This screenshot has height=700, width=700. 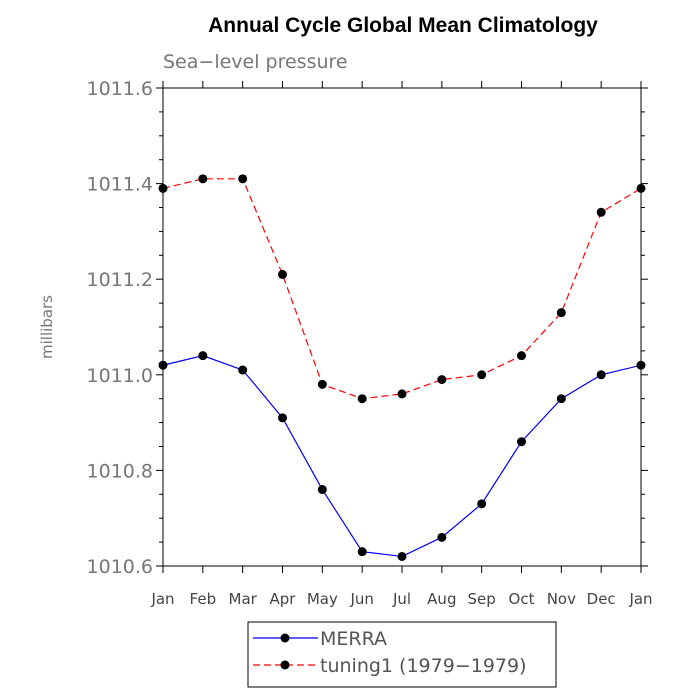 What do you see at coordinates (361, 599) in the screenshot?
I see `x-tick-label: Jun` at bounding box center [361, 599].